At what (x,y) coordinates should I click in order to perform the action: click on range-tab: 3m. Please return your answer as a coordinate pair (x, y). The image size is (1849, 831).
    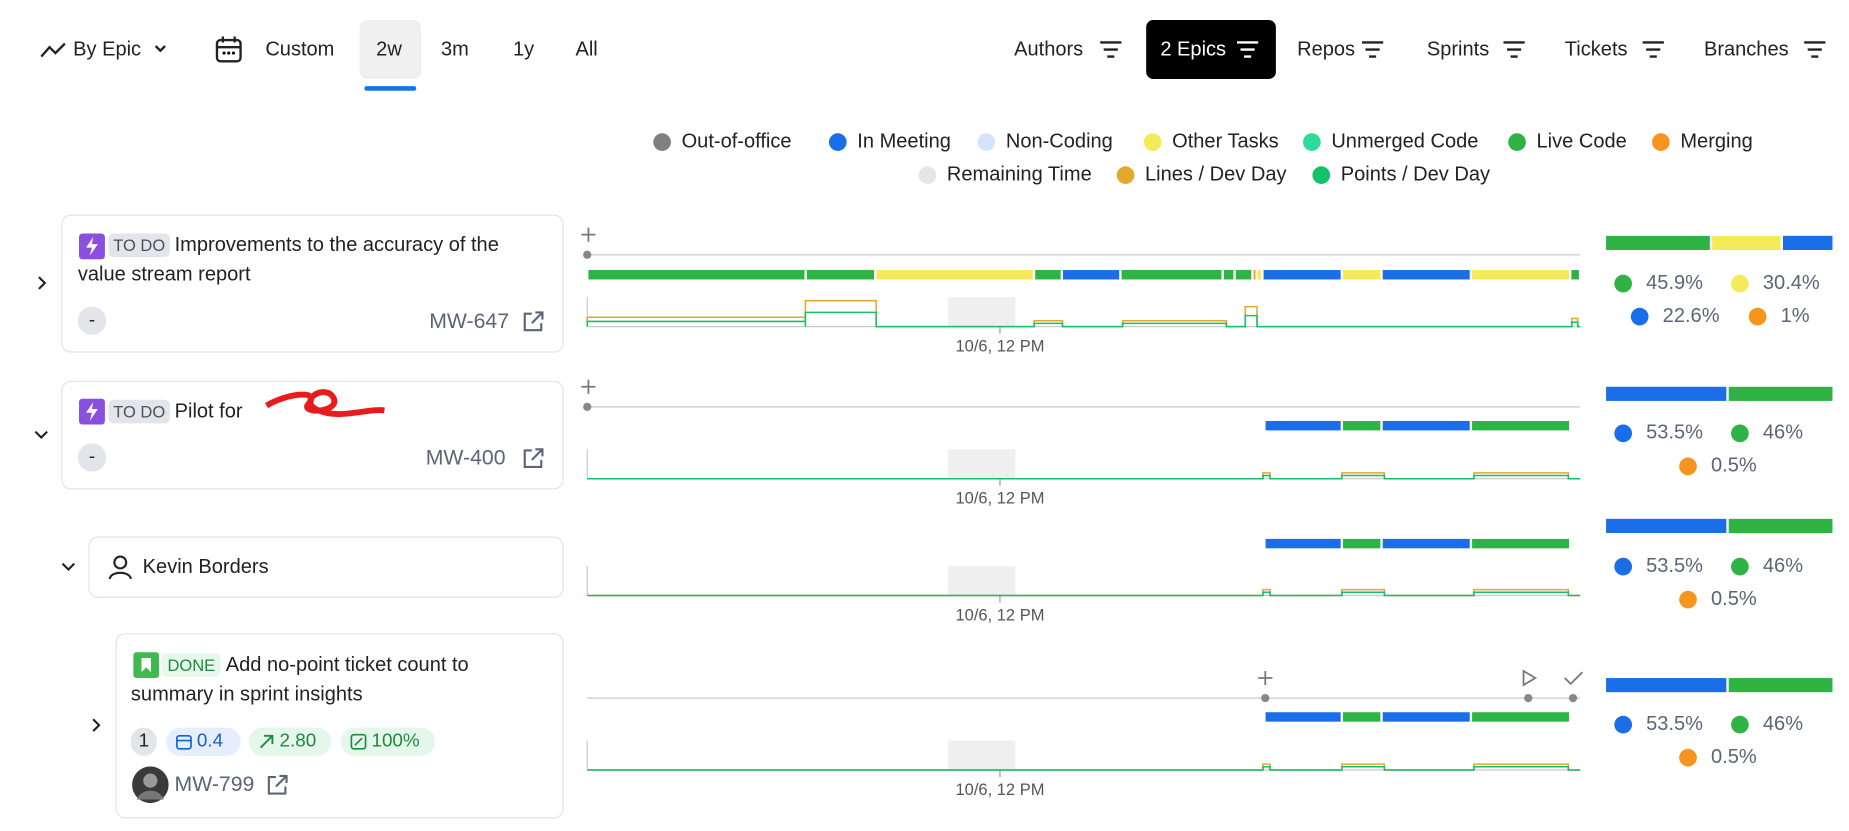
    Looking at the image, I should click on (455, 49).